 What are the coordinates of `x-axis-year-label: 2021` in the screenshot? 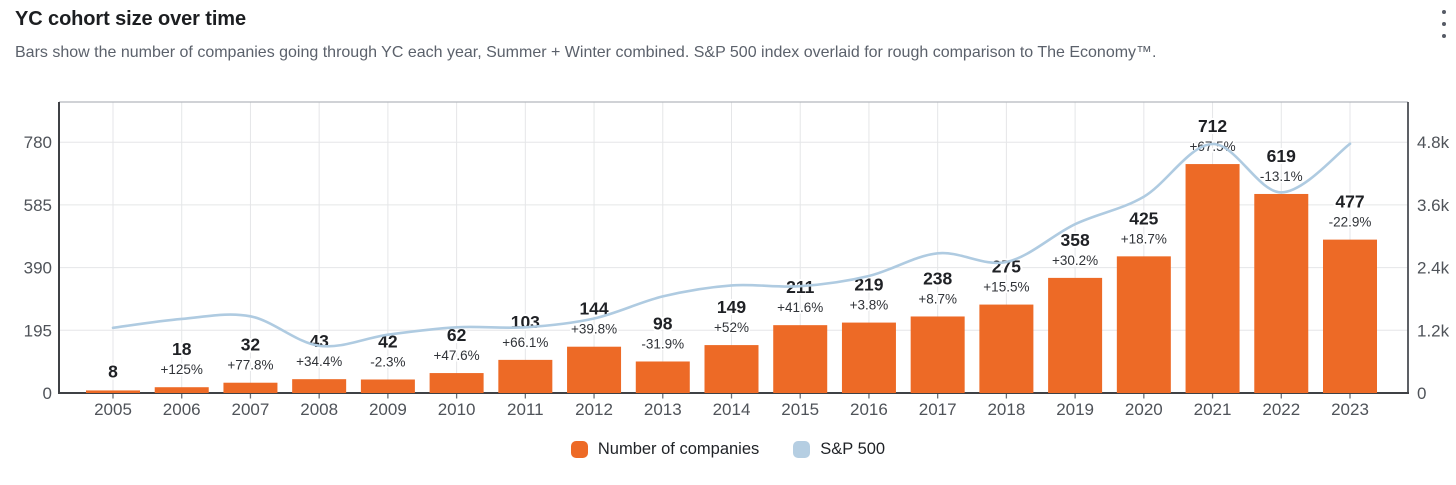 It's located at (1213, 409).